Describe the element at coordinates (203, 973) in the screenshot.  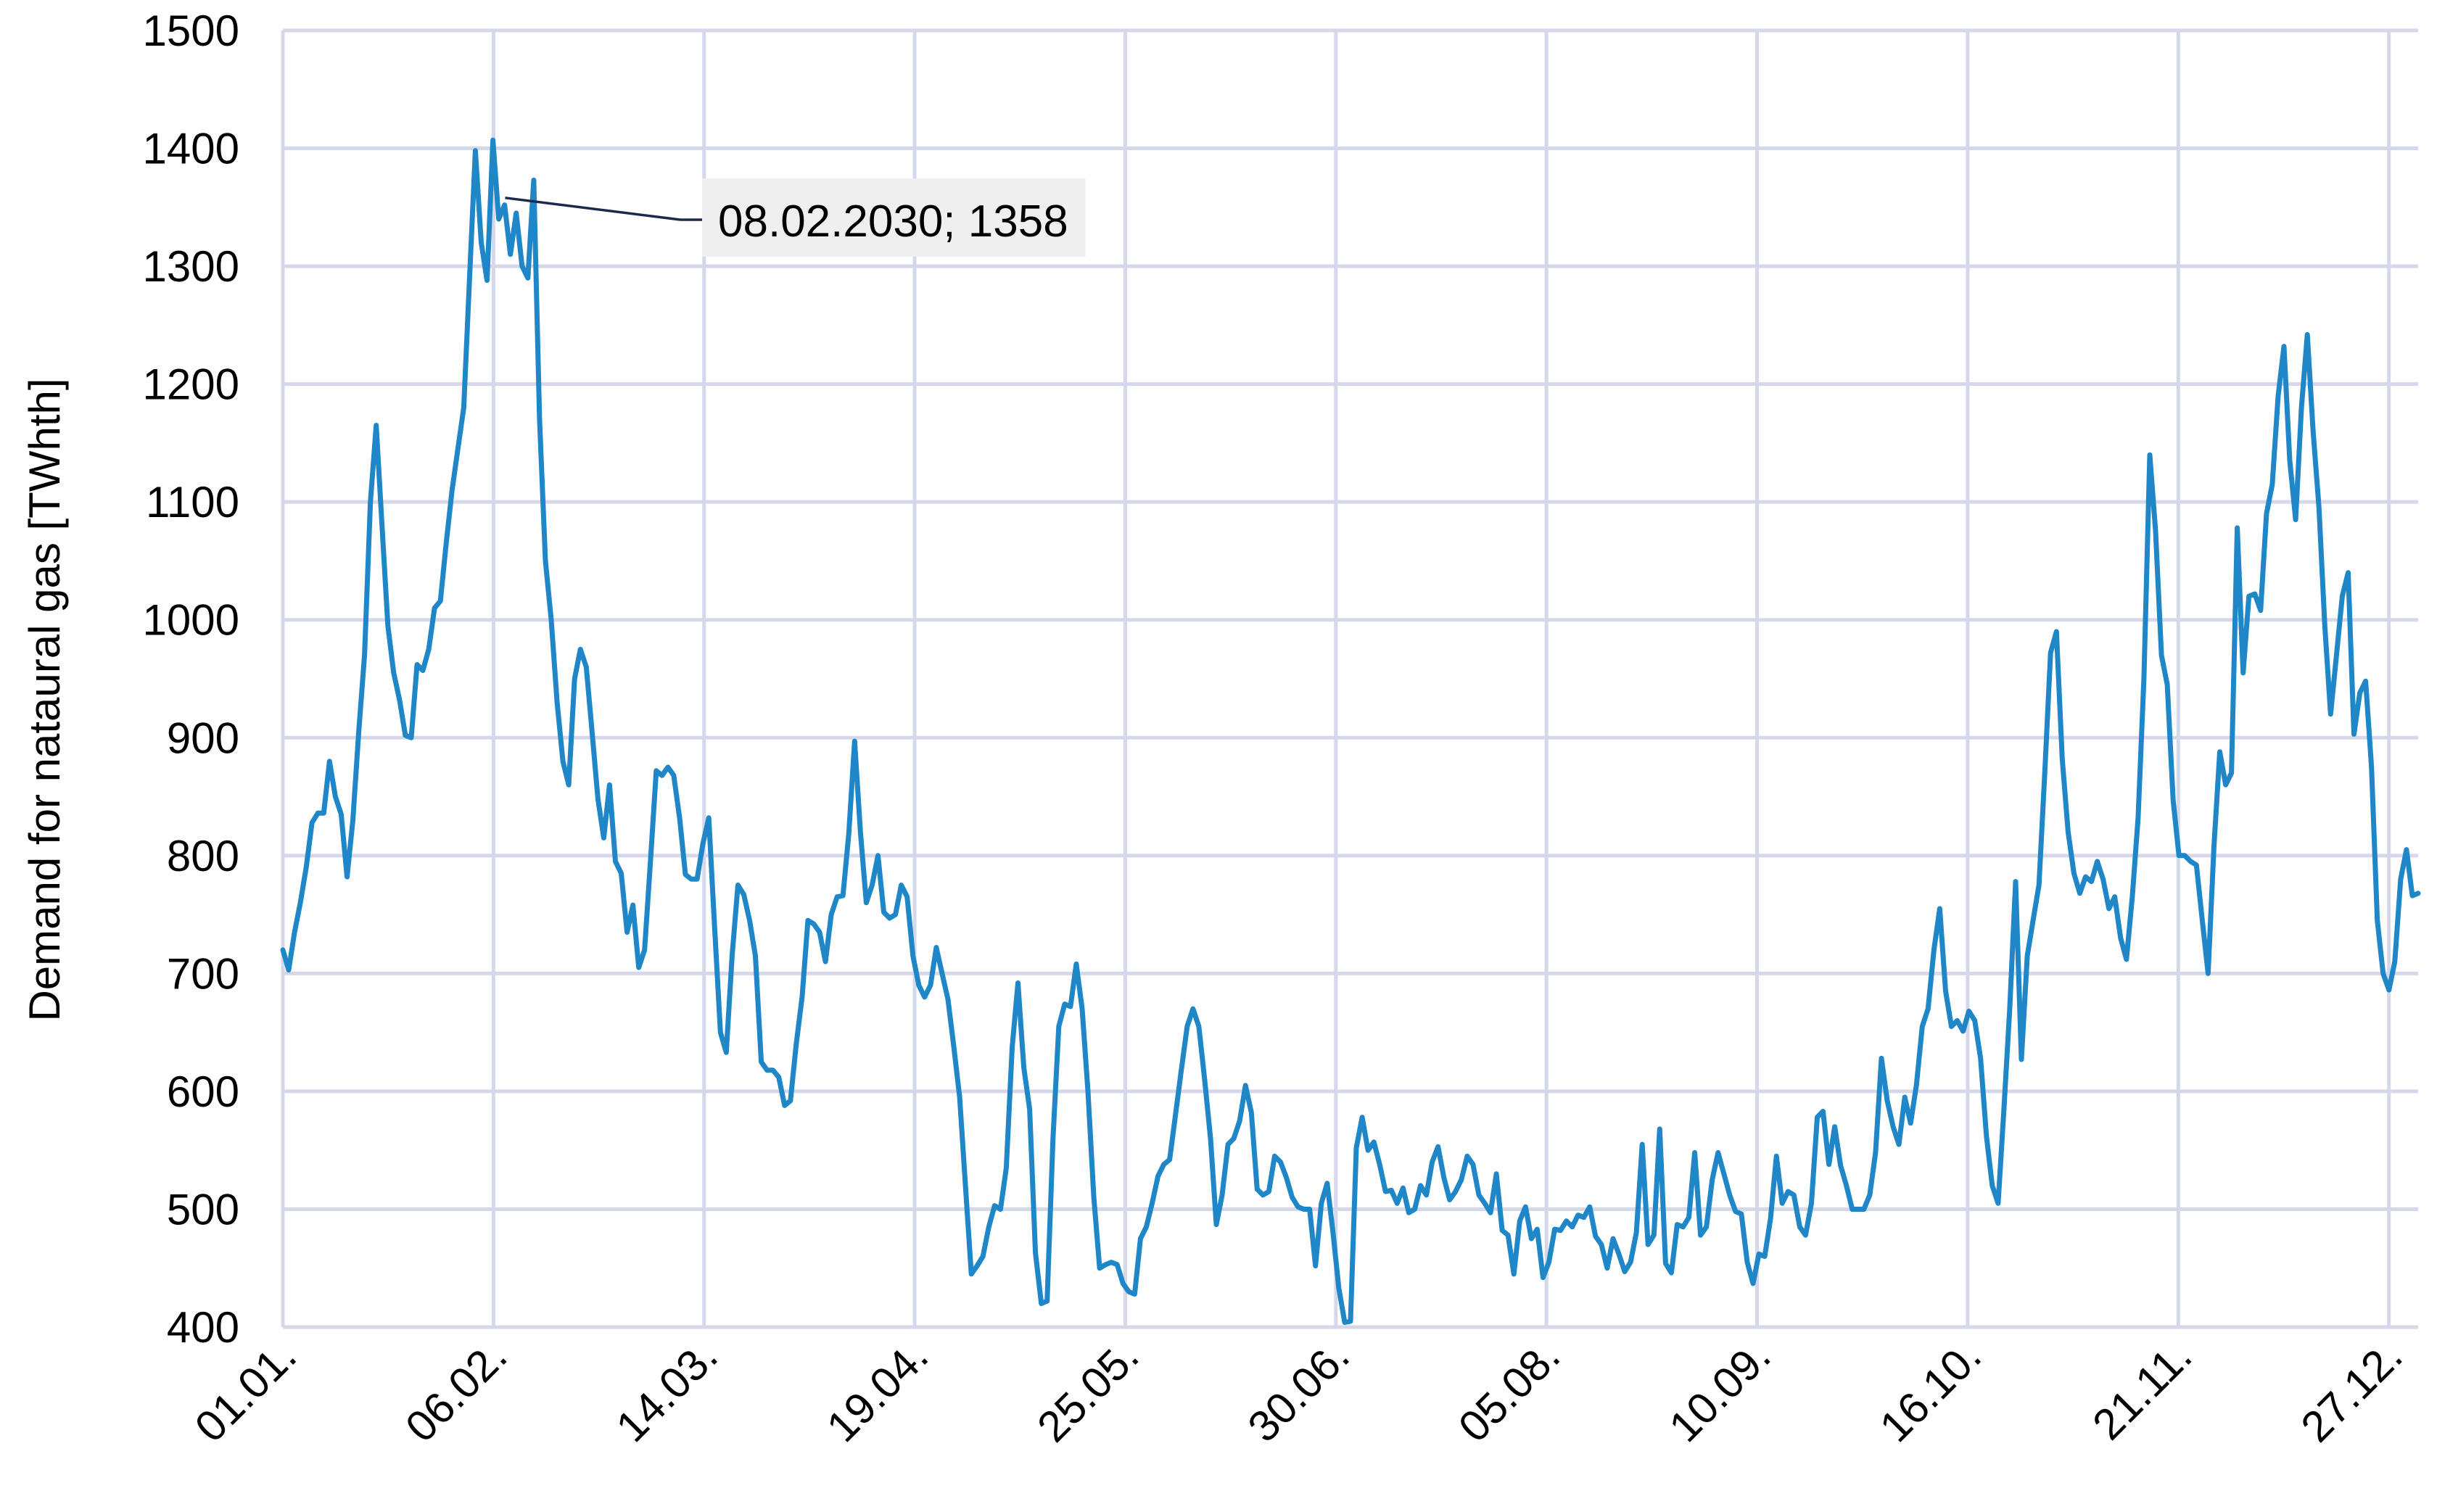
I see `y-tick-label: 700` at that location.